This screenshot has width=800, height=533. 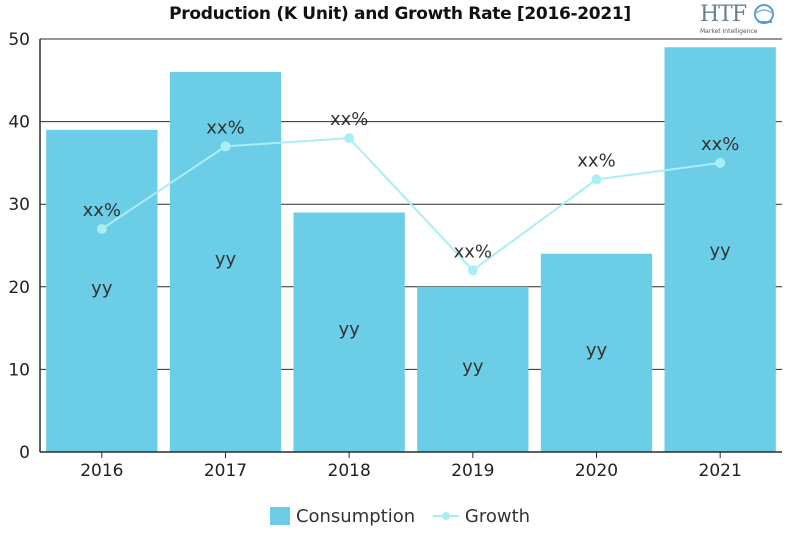 I want to click on legend-label-consumption: Consumption, so click(x=355, y=516).